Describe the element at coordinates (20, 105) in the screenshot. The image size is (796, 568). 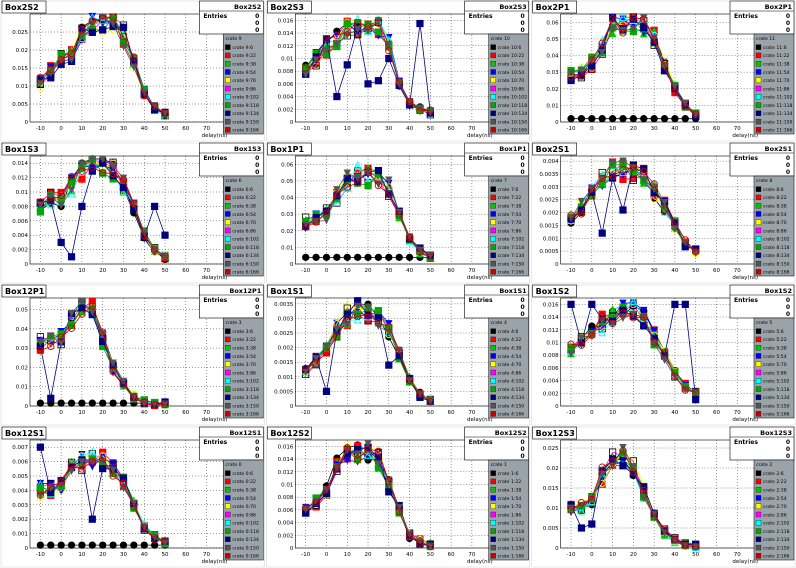
I see `y-tick-label: 0.005` at that location.